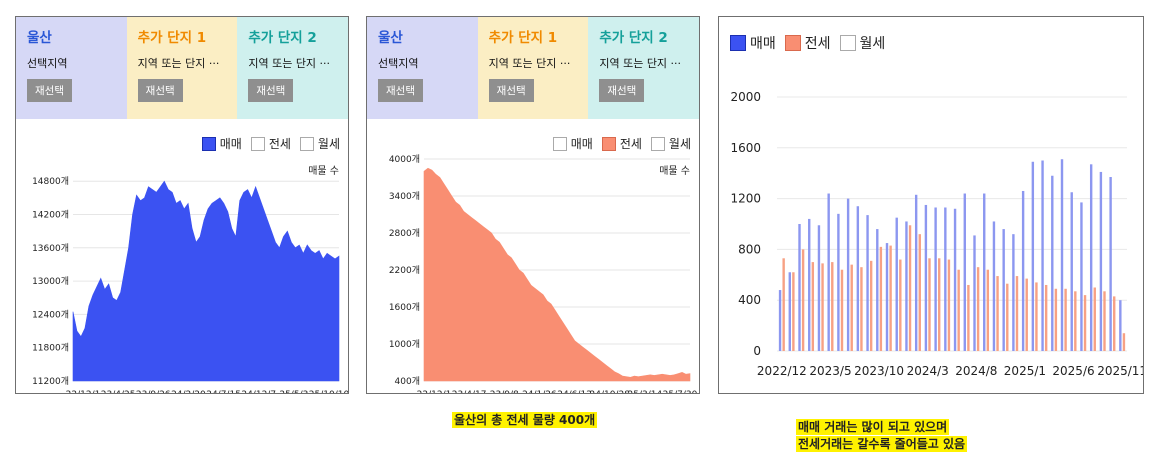 This screenshot has height=462, width=1160. What do you see at coordinates (50, 381) in the screenshot?
I see `y-tick-label: 11200개` at bounding box center [50, 381].